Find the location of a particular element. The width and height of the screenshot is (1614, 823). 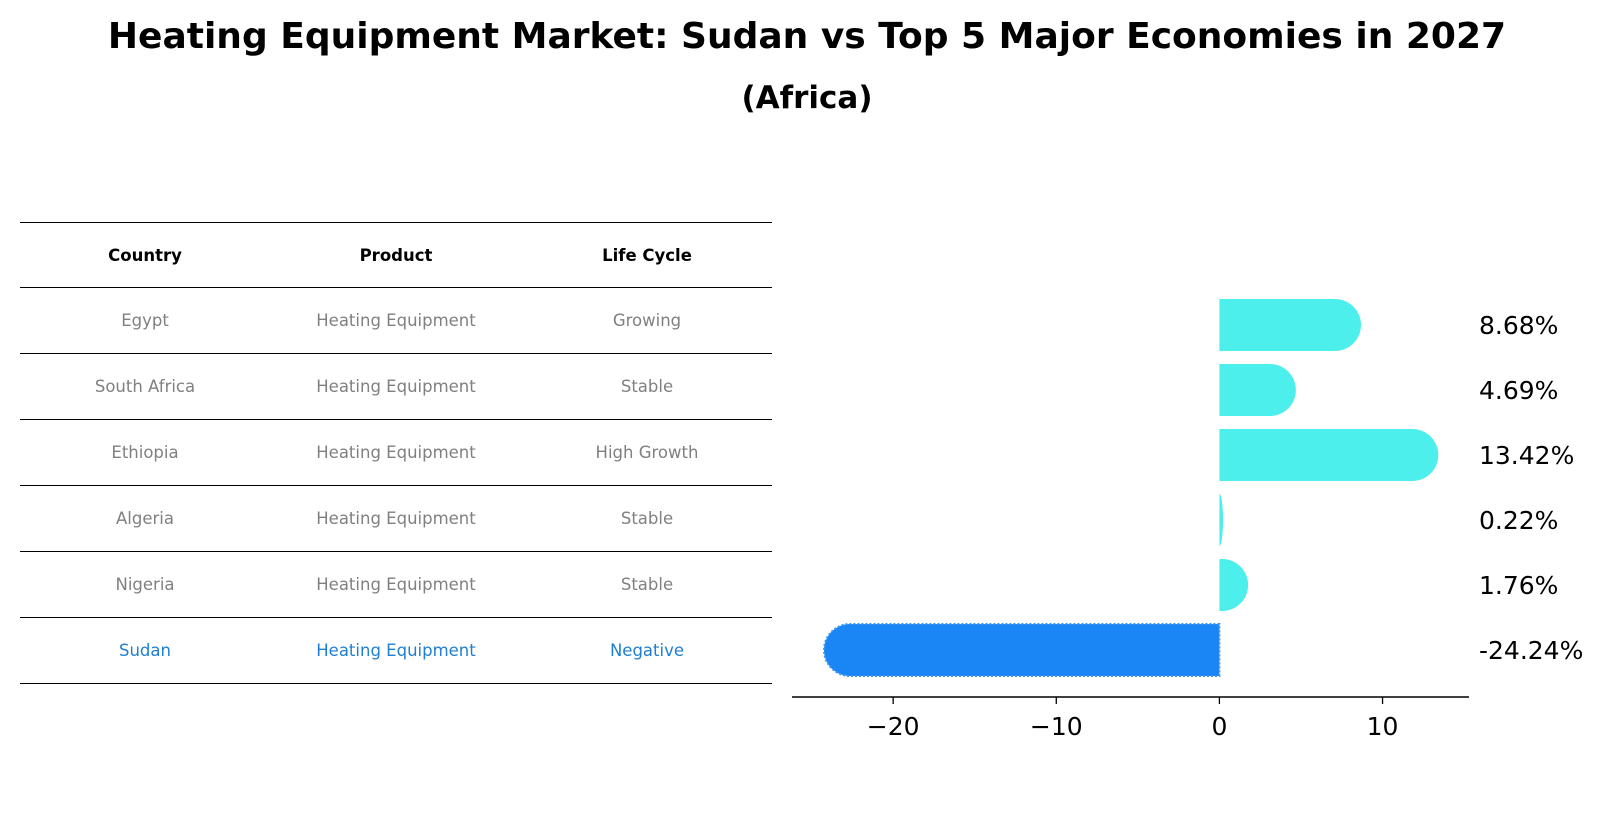

bar-algeria is located at coordinates (1221, 520).